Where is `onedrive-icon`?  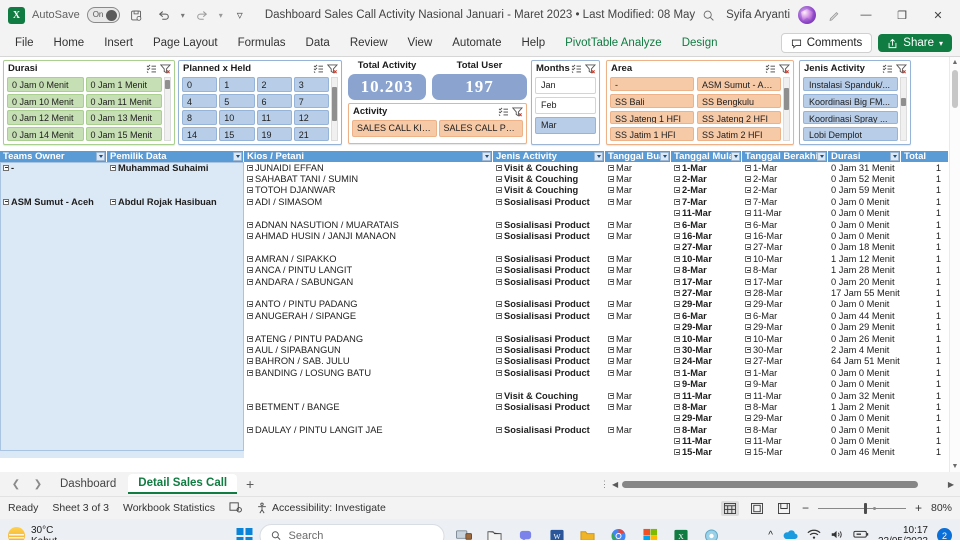
onedrive-icon is located at coordinates (790, 534).